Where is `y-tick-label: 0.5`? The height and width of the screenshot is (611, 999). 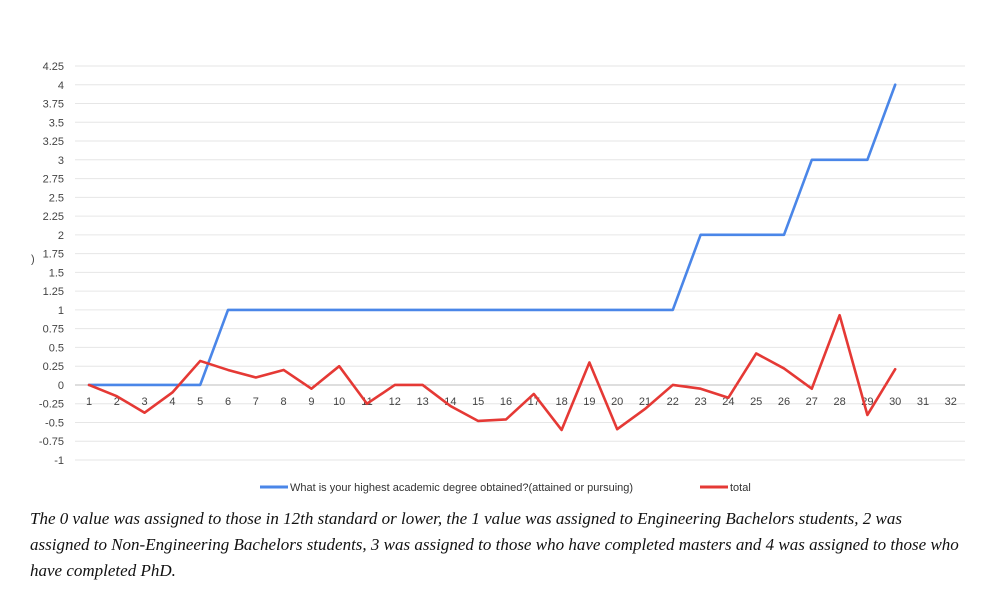
y-tick-label: 0.5 is located at coordinates (56, 348).